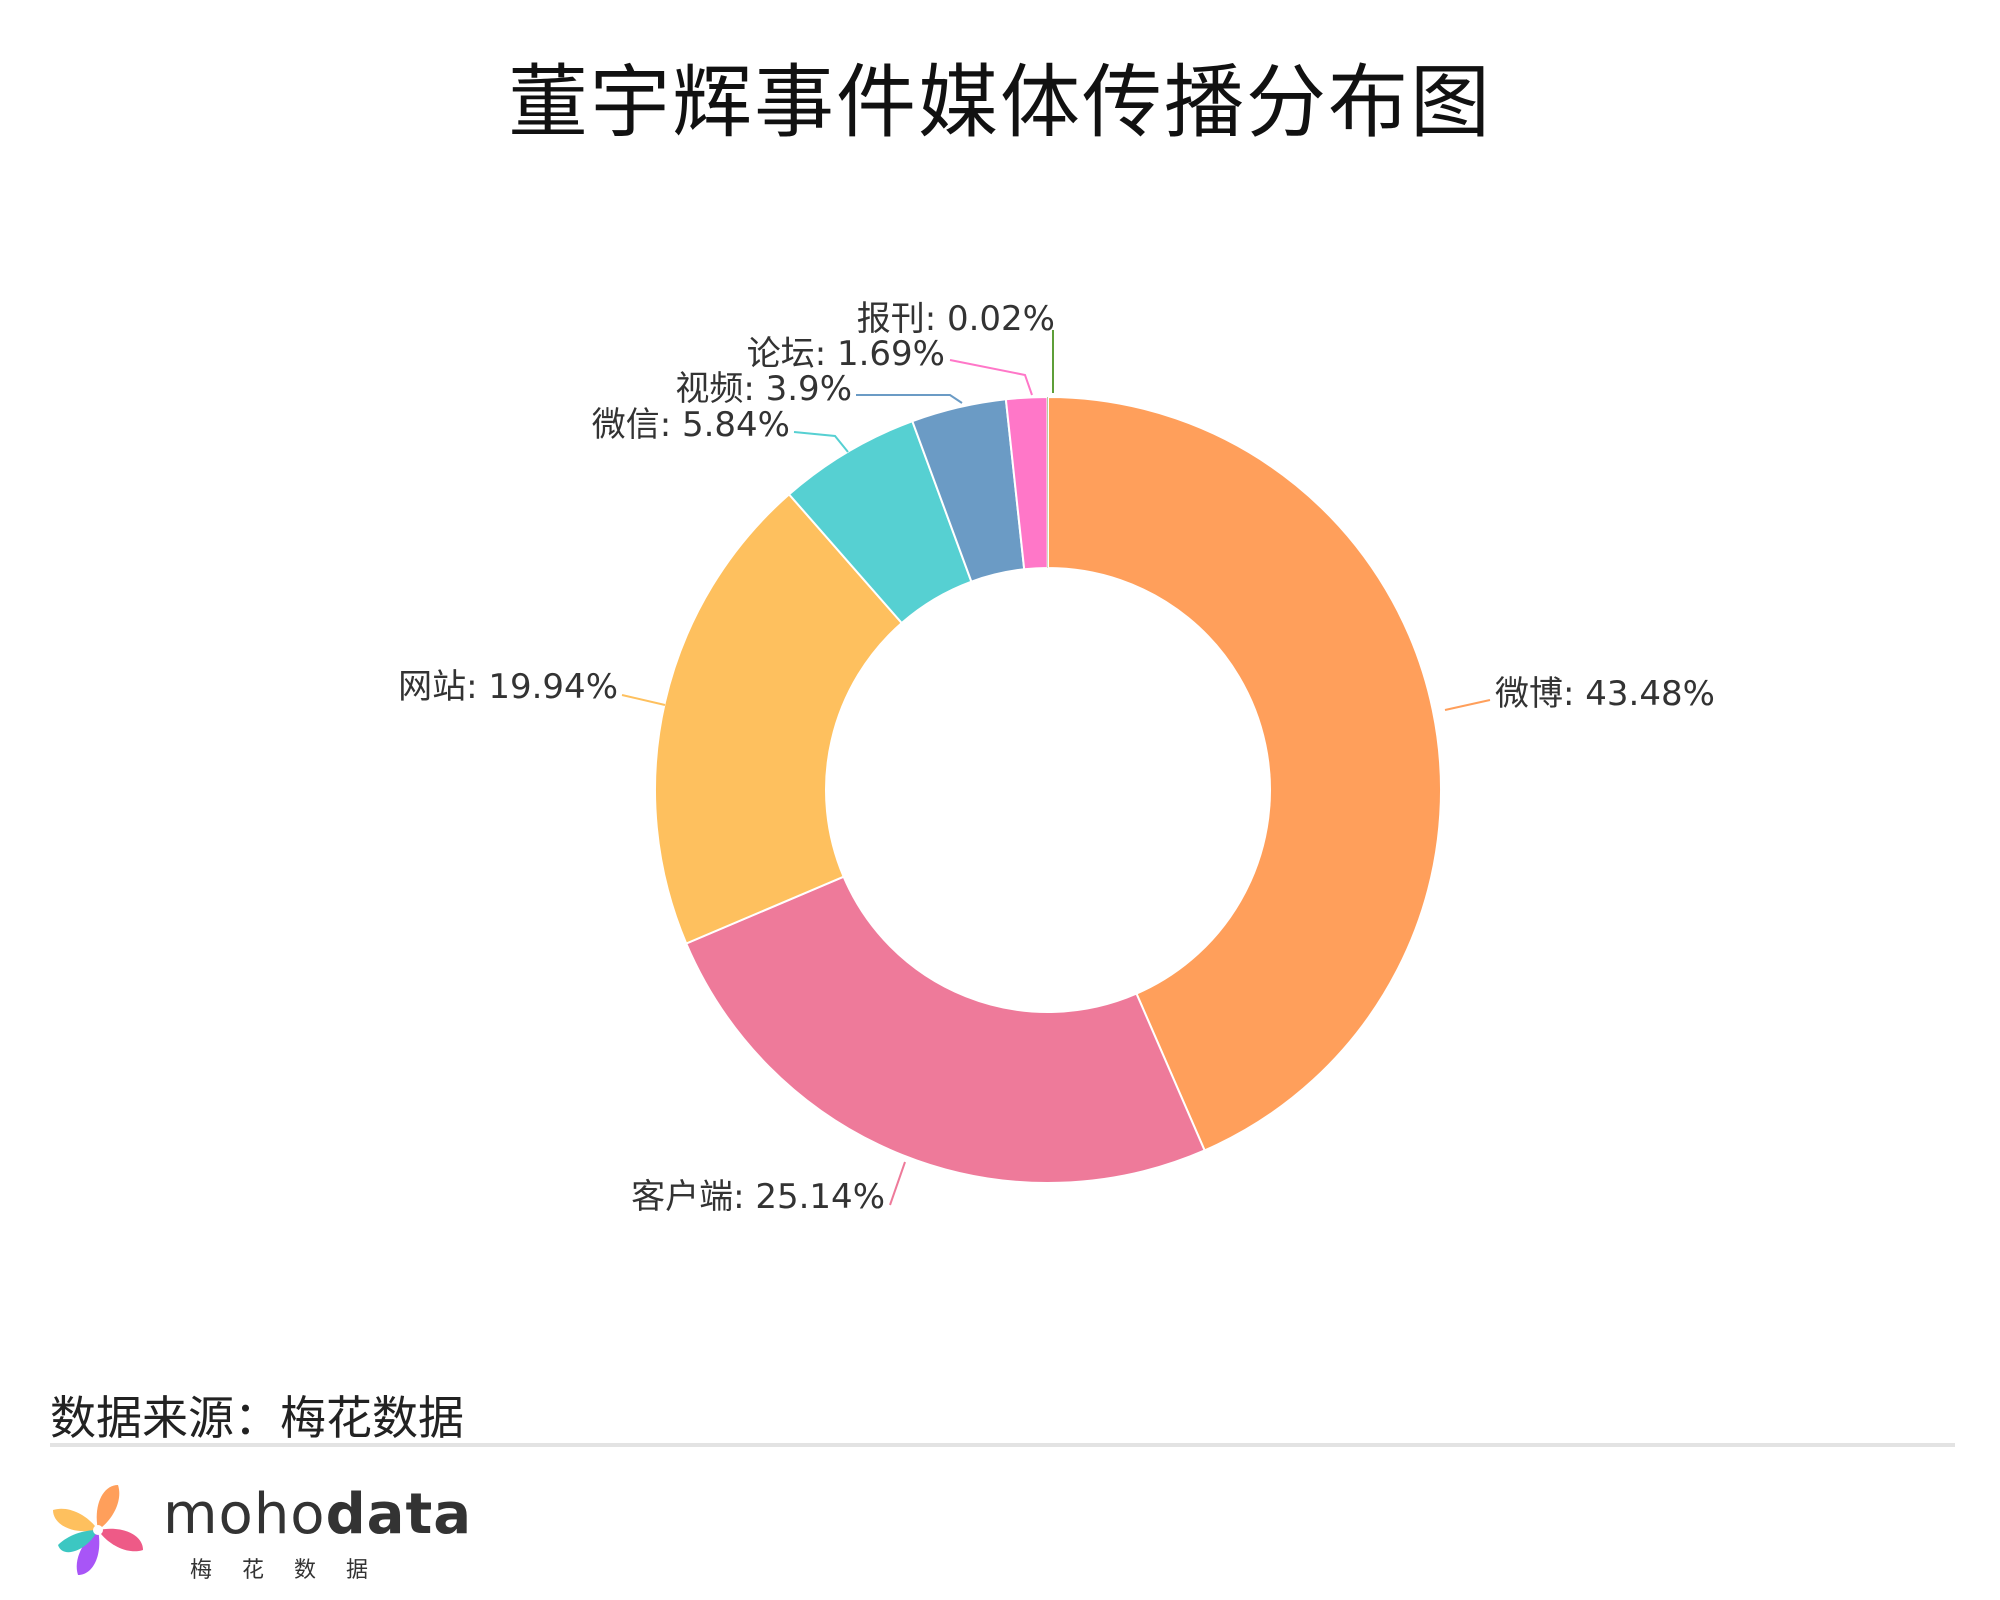  Describe the element at coordinates (991, 377) in the screenshot. I see `leader-line-论坛` at that location.